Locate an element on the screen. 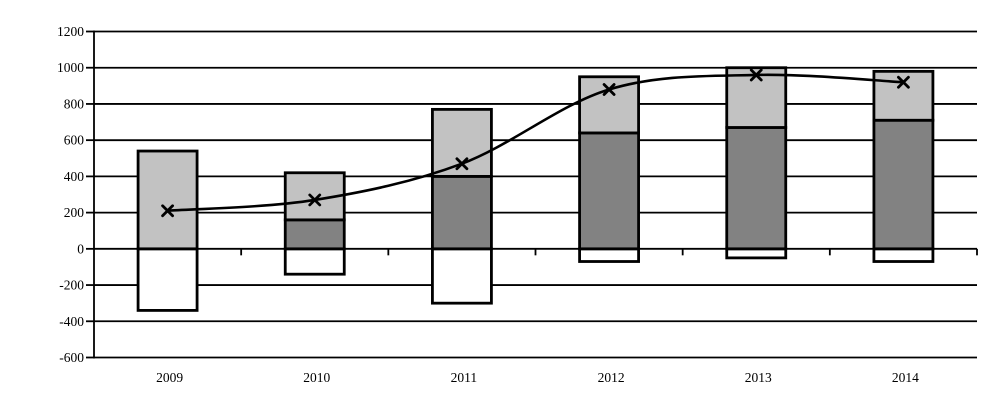 The width and height of the screenshot is (1004, 407). x-axis-label: 2013 is located at coordinates (758, 377).